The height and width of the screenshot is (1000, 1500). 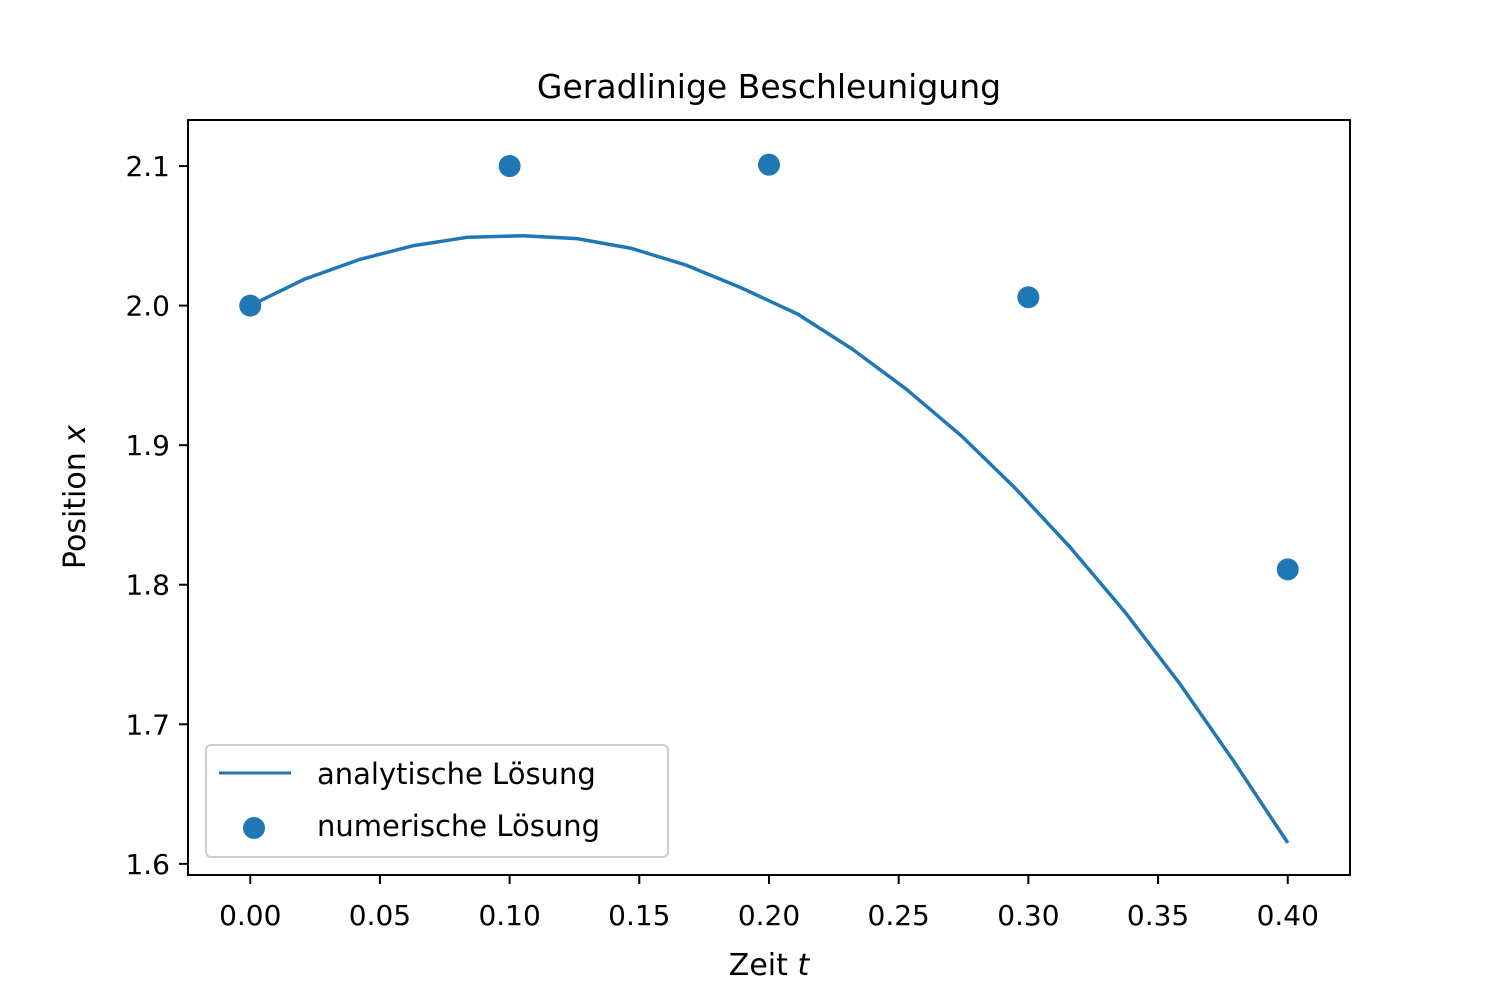 What do you see at coordinates (899, 915) in the screenshot?
I see `x-tick-label: 0.25` at bounding box center [899, 915].